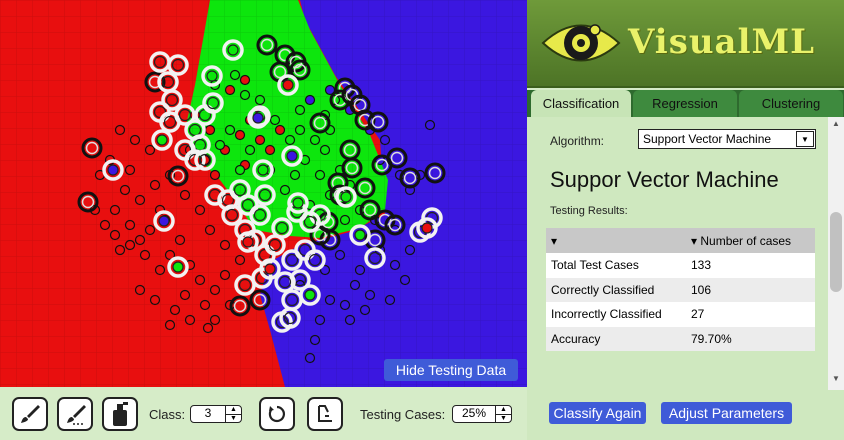 The width and height of the screenshot is (844, 440). Describe the element at coordinates (403, 414) in the screenshot. I see `testing-cases-label: Testing Cases:` at that location.